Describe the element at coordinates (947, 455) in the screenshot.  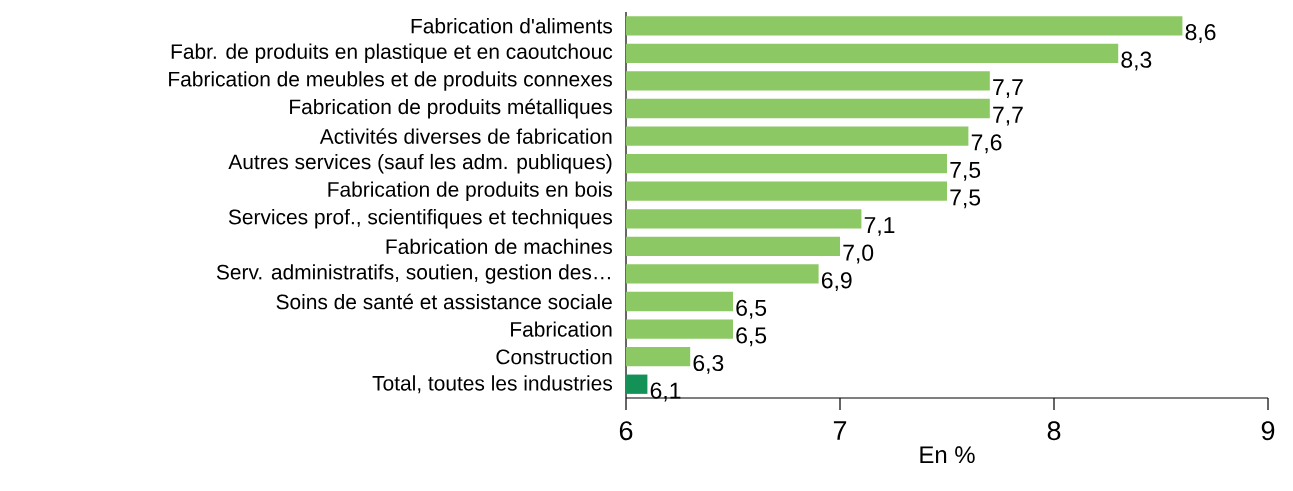
I see `x-axis-title: En %` at that location.